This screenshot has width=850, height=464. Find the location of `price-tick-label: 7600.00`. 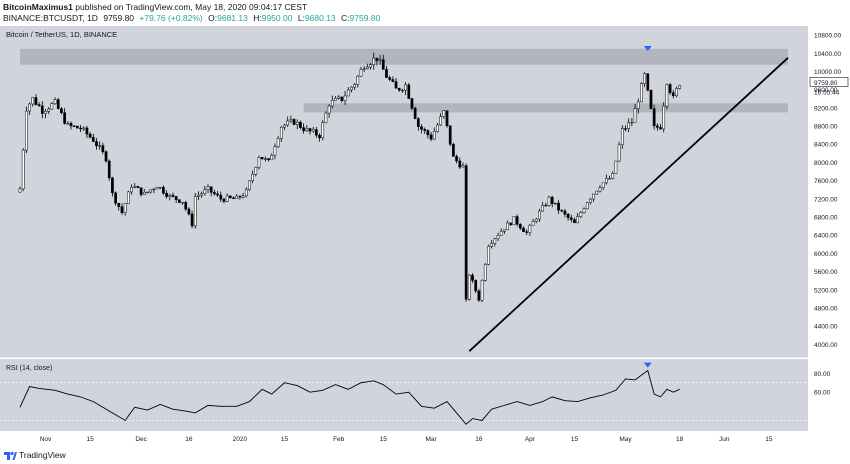

price-tick-label: 7600.00 is located at coordinates (826, 181).